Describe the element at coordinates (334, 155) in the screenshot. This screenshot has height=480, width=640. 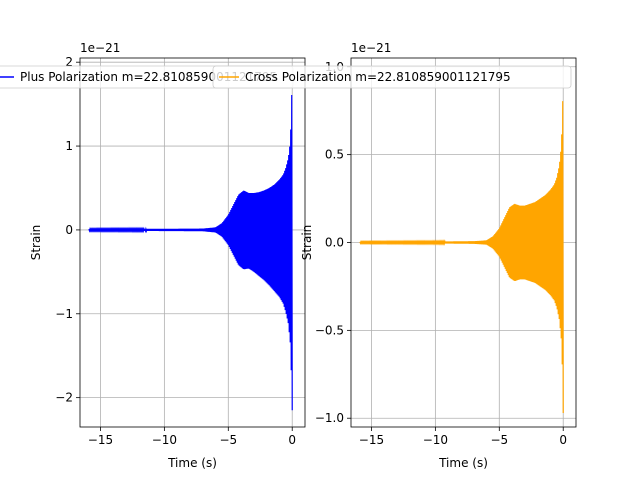
I see `y-tick-label: 0.5` at that location.